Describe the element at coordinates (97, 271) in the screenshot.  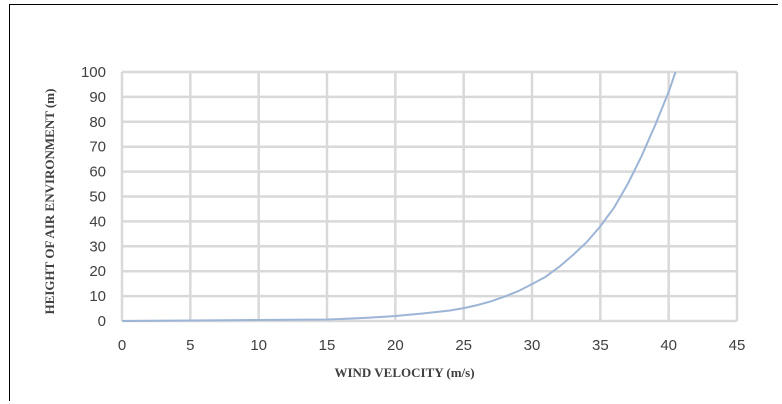
I see `y-tick-label: 20` at that location.